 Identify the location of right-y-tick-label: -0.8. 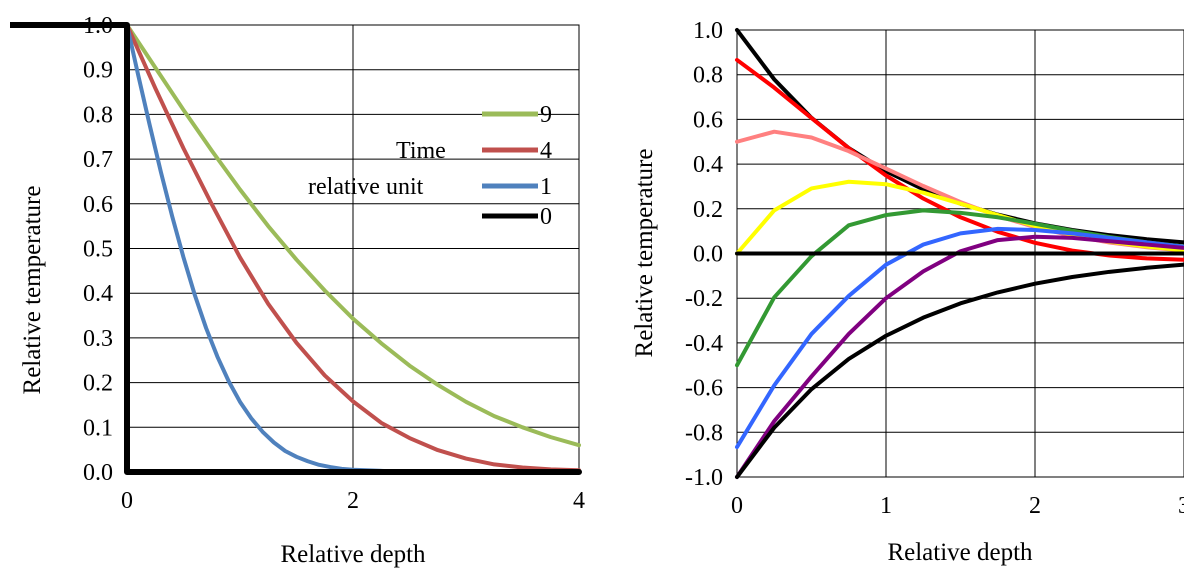
(704, 433).